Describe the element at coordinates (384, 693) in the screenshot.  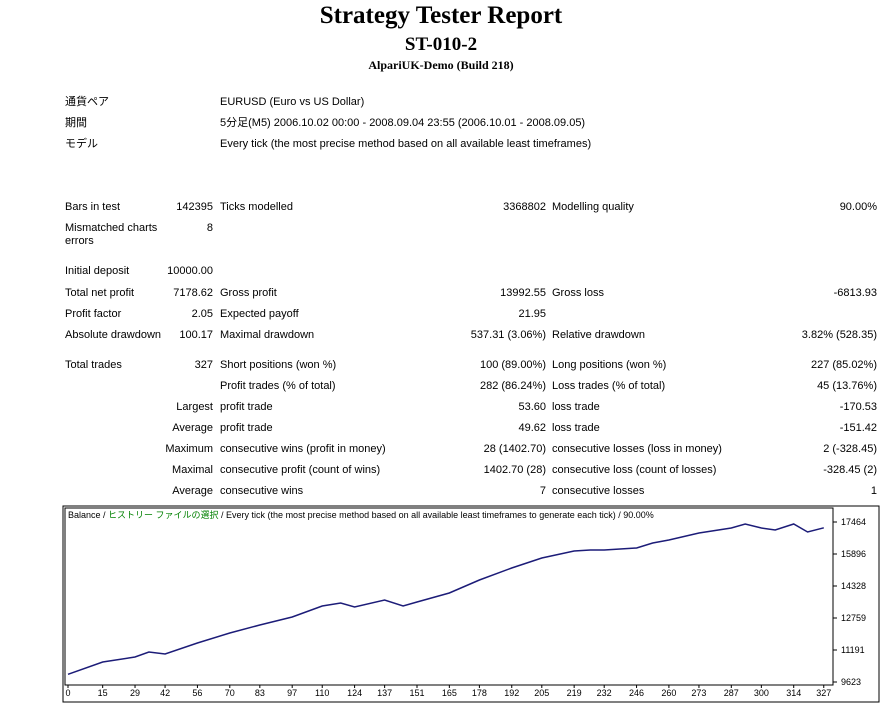
I see `x-tick-label: 137` at that location.